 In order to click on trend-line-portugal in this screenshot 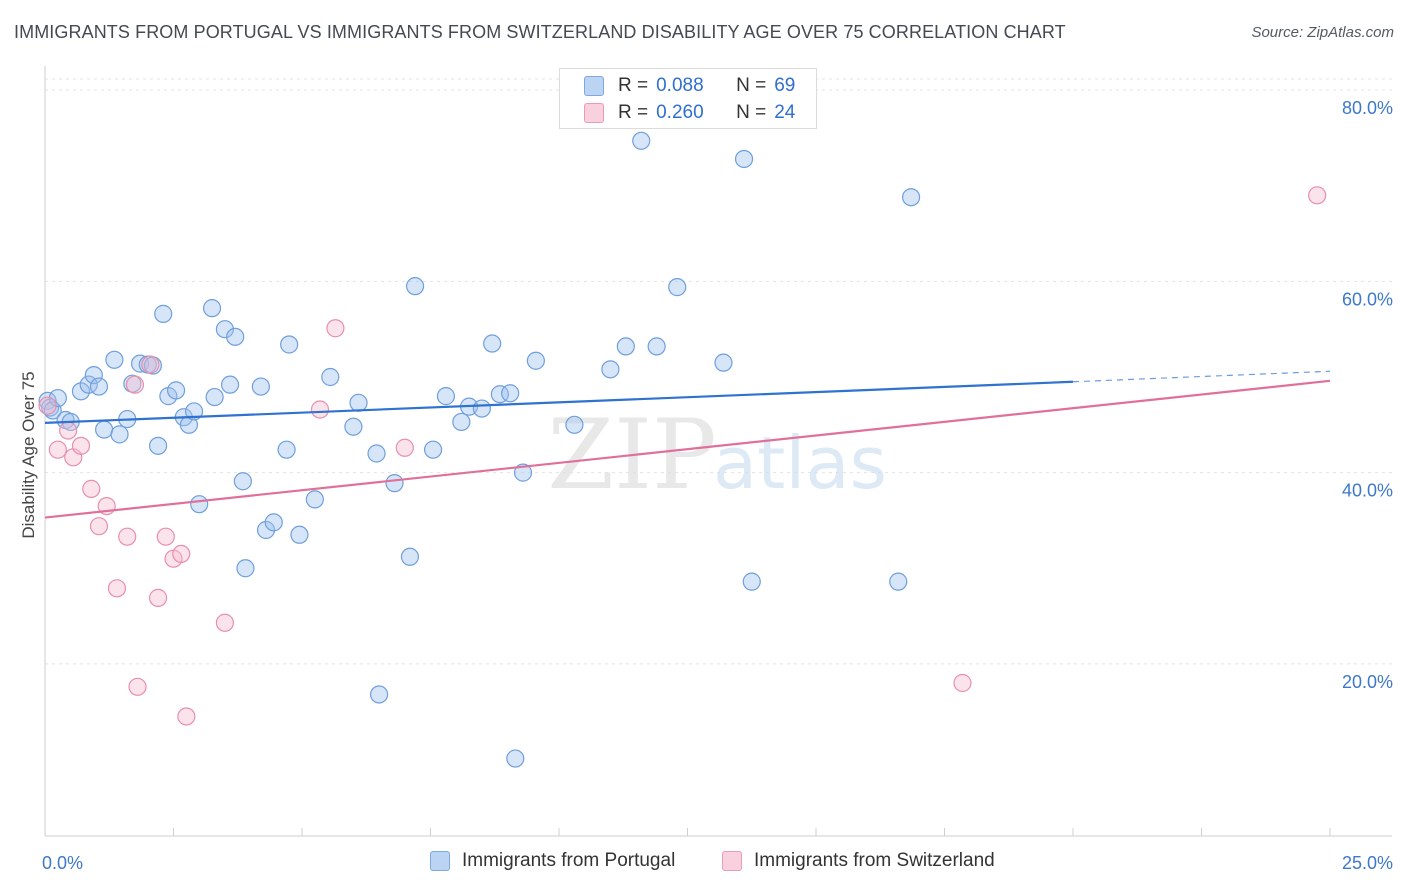, I will do `click(559, 402)`.